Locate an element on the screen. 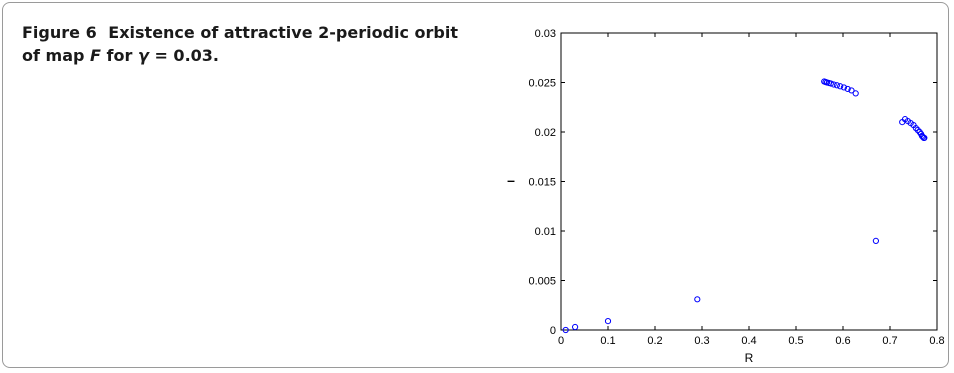 This screenshot has height=373, width=954. x-tick-label: 0.1 is located at coordinates (607, 341).